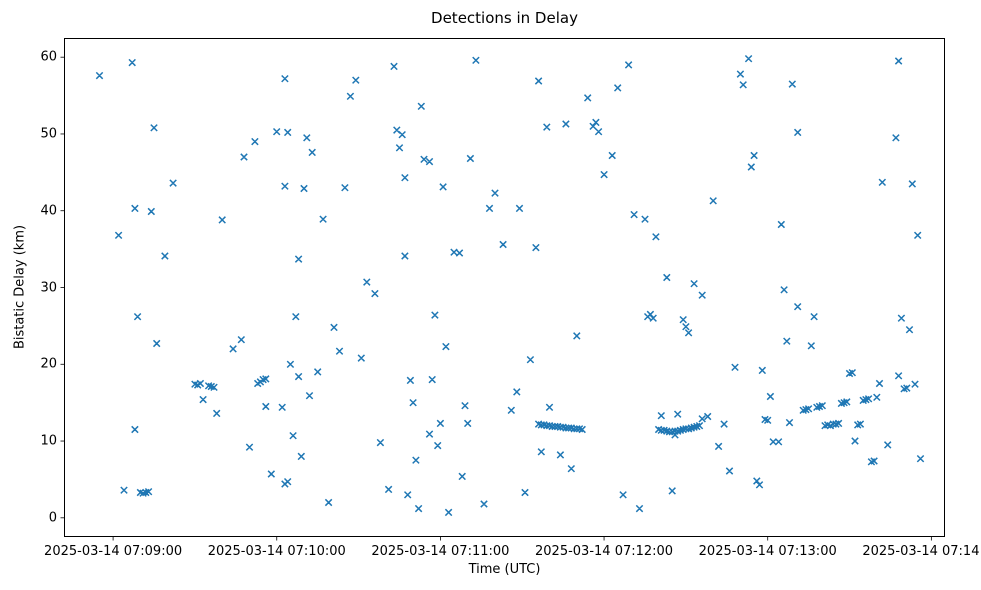 This screenshot has width=981, height=590. Describe the element at coordinates (48, 134) in the screenshot. I see `y-tick-label: 50` at that location.